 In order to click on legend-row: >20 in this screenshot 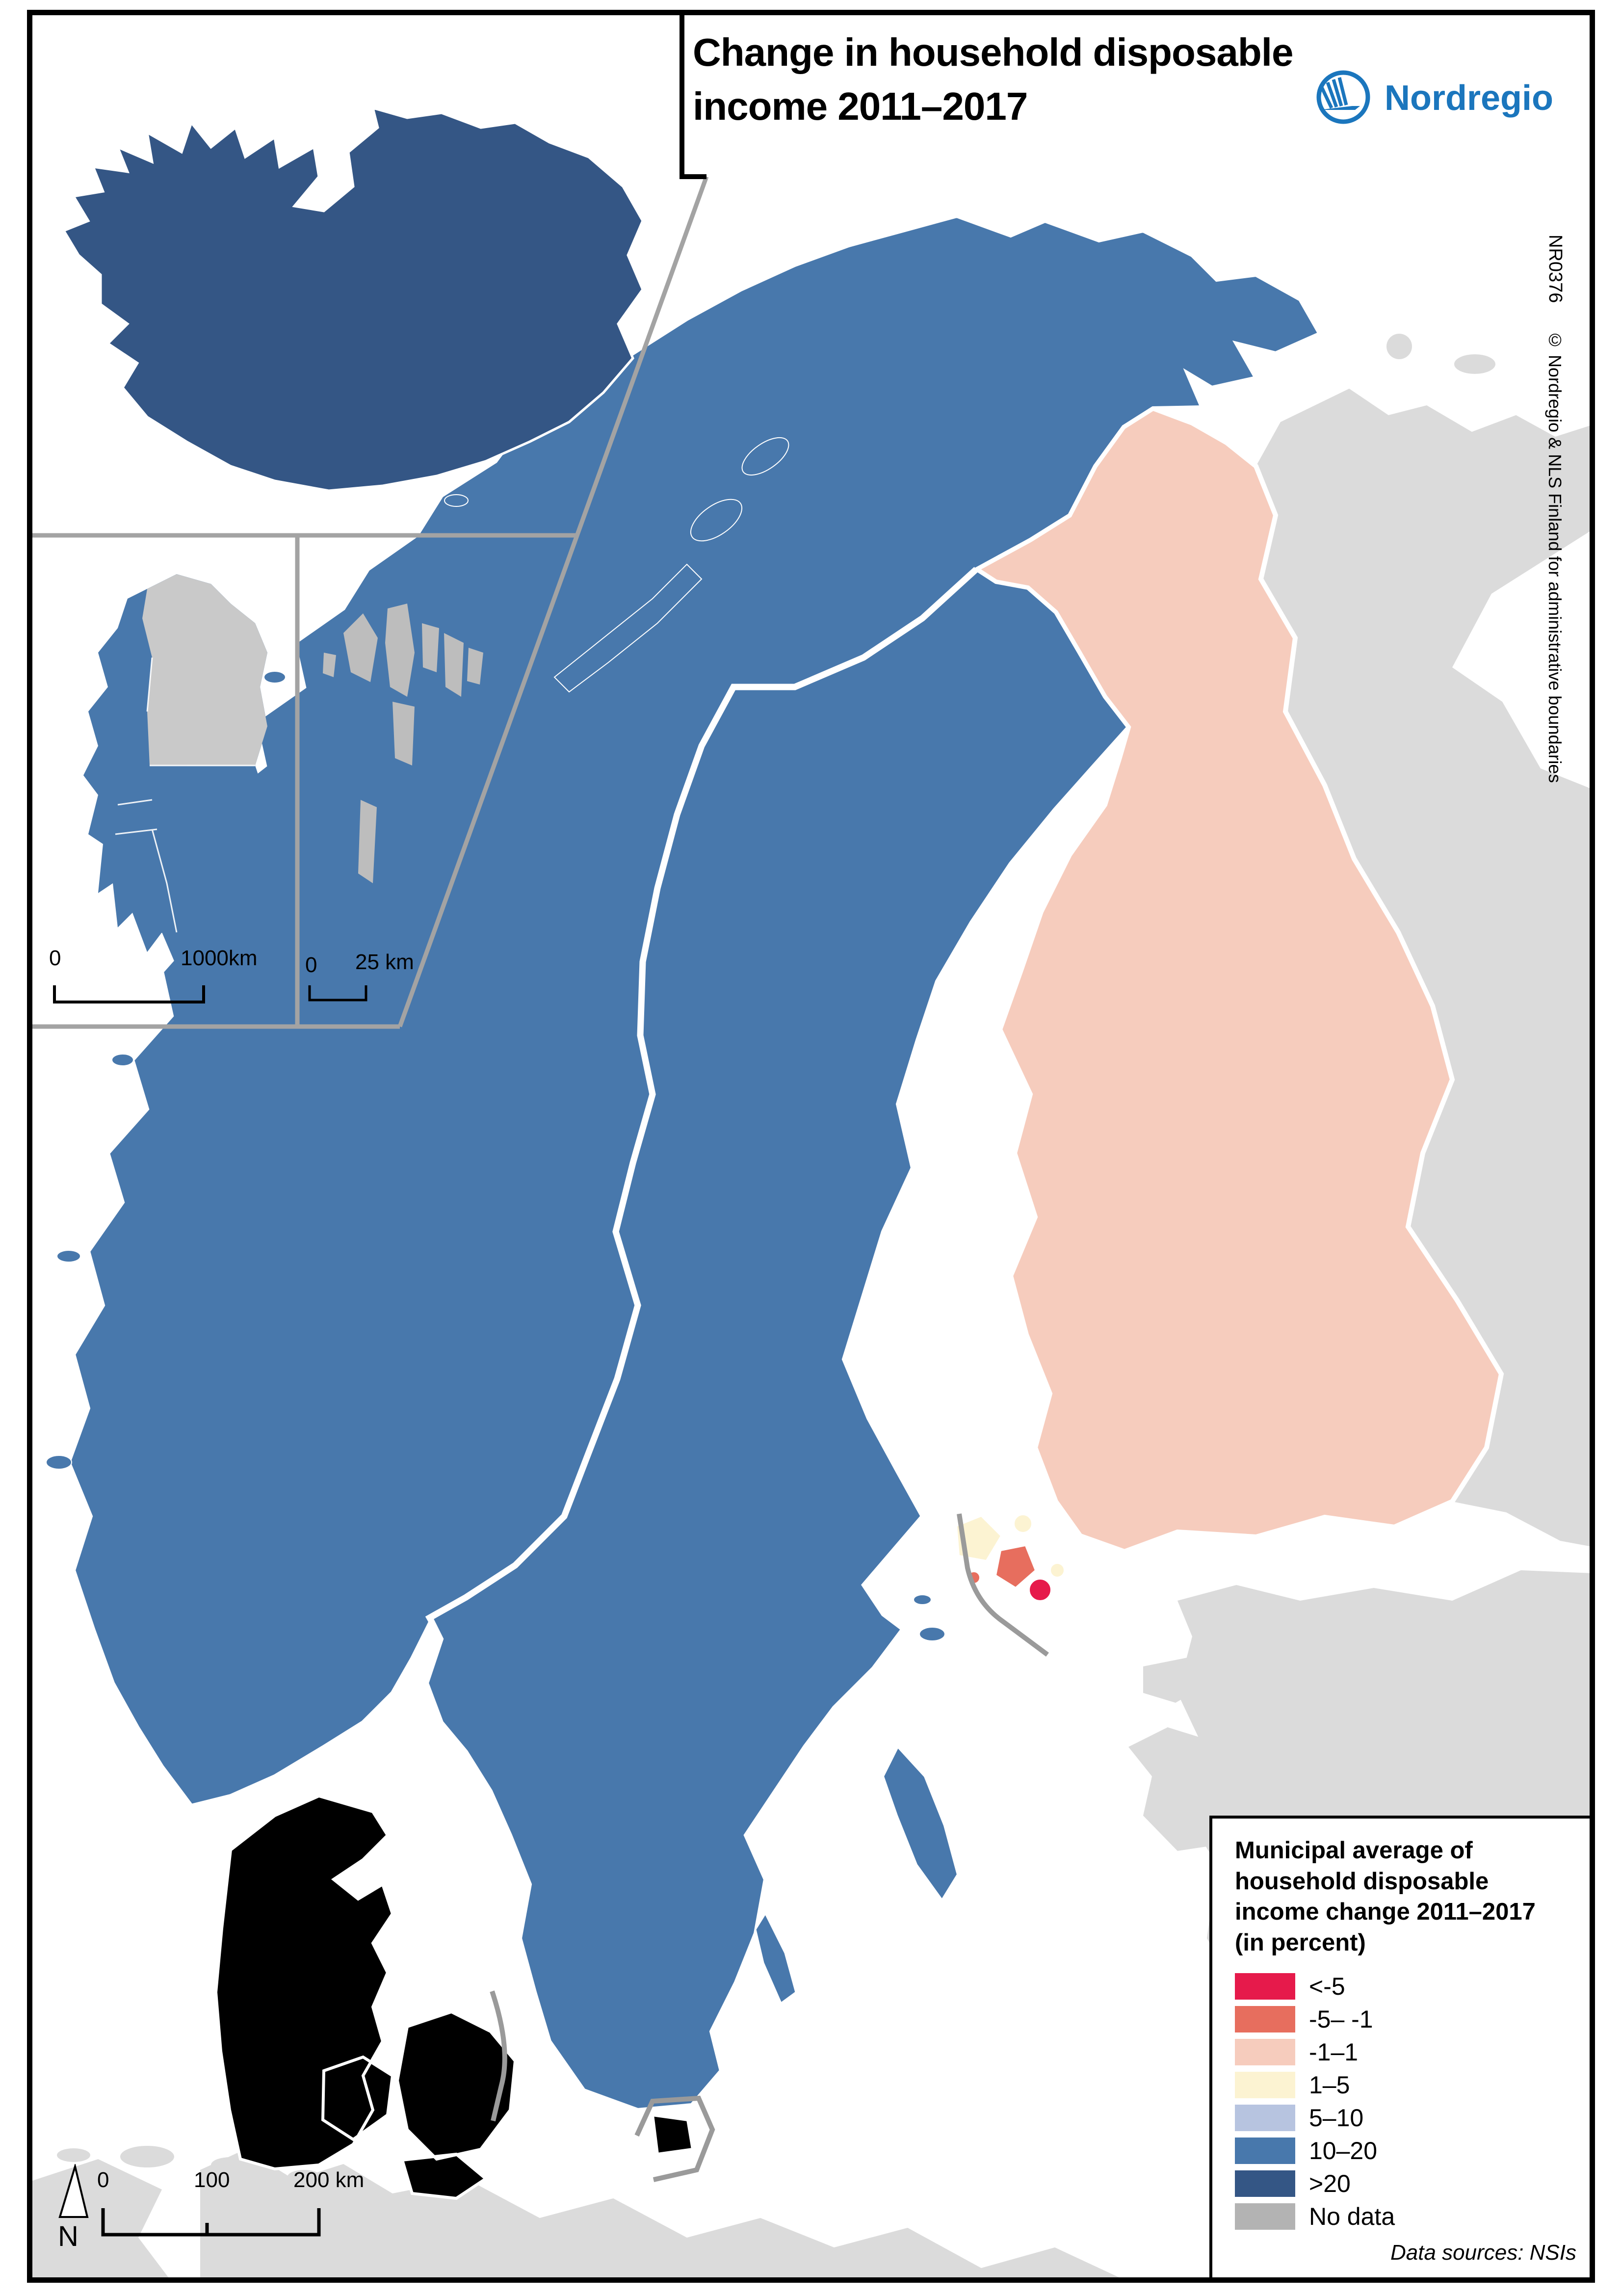, I will do `click(1412, 2183)`.